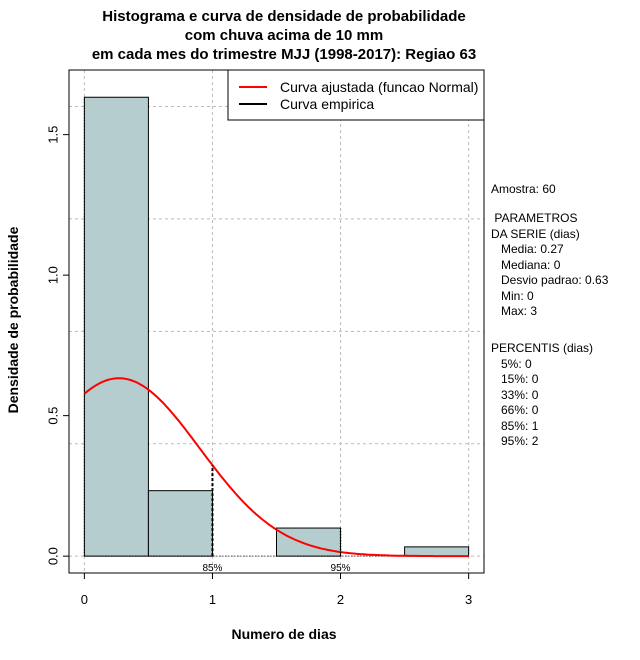 The width and height of the screenshot is (640, 660). Describe the element at coordinates (327, 104) in the screenshot. I see `legend-label: Curva empirica` at that location.